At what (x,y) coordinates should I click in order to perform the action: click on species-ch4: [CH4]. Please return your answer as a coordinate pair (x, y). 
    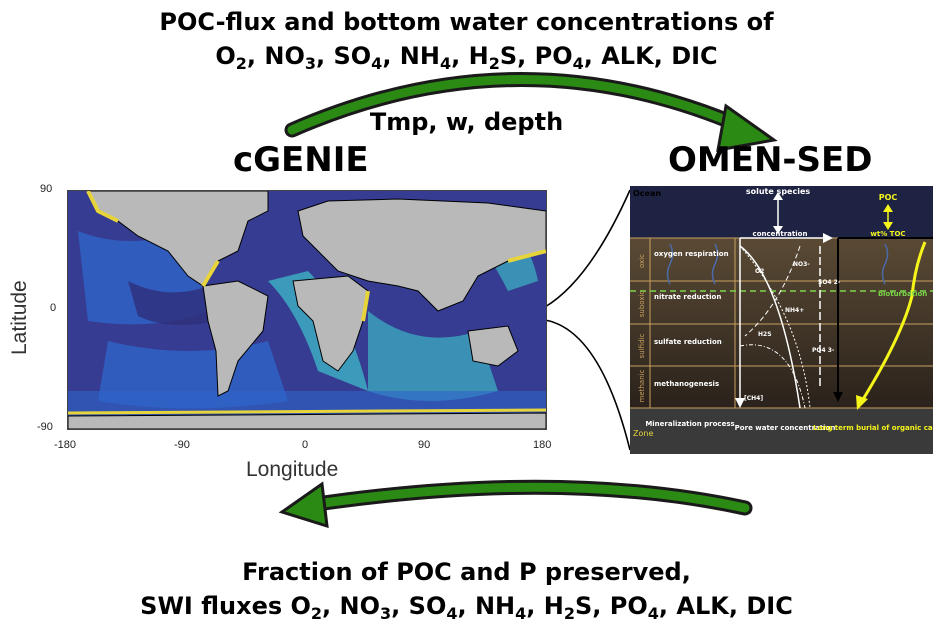
    Looking at the image, I should click on (753, 398).